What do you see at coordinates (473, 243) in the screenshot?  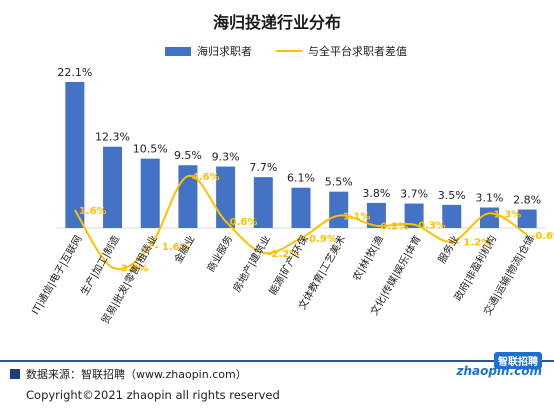 I see `line-label-10: - 1.2%` at bounding box center [473, 243].